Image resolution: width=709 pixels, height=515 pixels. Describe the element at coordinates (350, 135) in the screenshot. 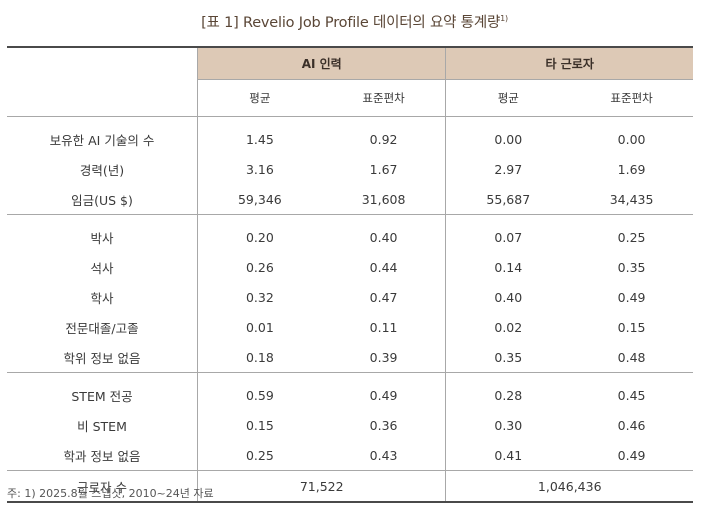

I see `table-row: 보유한 AI 기술의 수 1.45 0.92 0.00 0.00` at that location.